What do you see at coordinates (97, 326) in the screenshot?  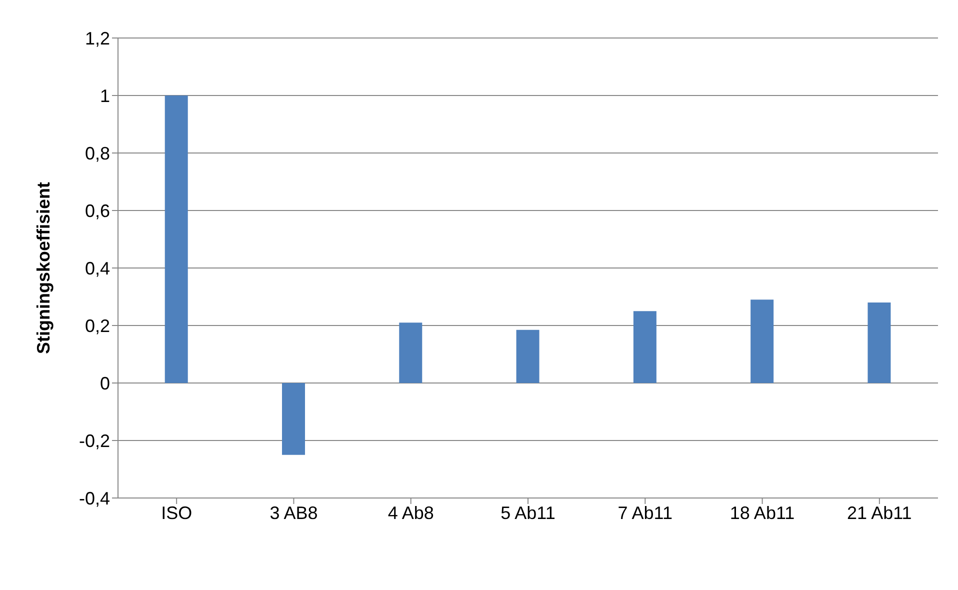 I see `y-tick-label: 0,2` at bounding box center [97, 326].